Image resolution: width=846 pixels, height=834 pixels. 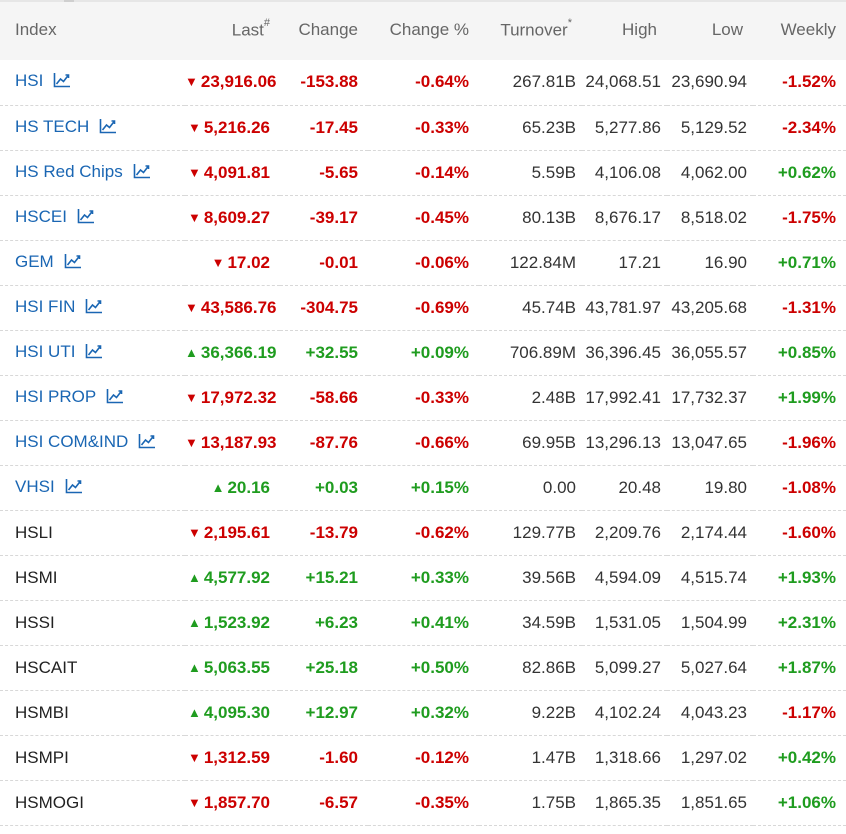 What do you see at coordinates (336, 622) in the screenshot?
I see `change-value: +6.23` at bounding box center [336, 622].